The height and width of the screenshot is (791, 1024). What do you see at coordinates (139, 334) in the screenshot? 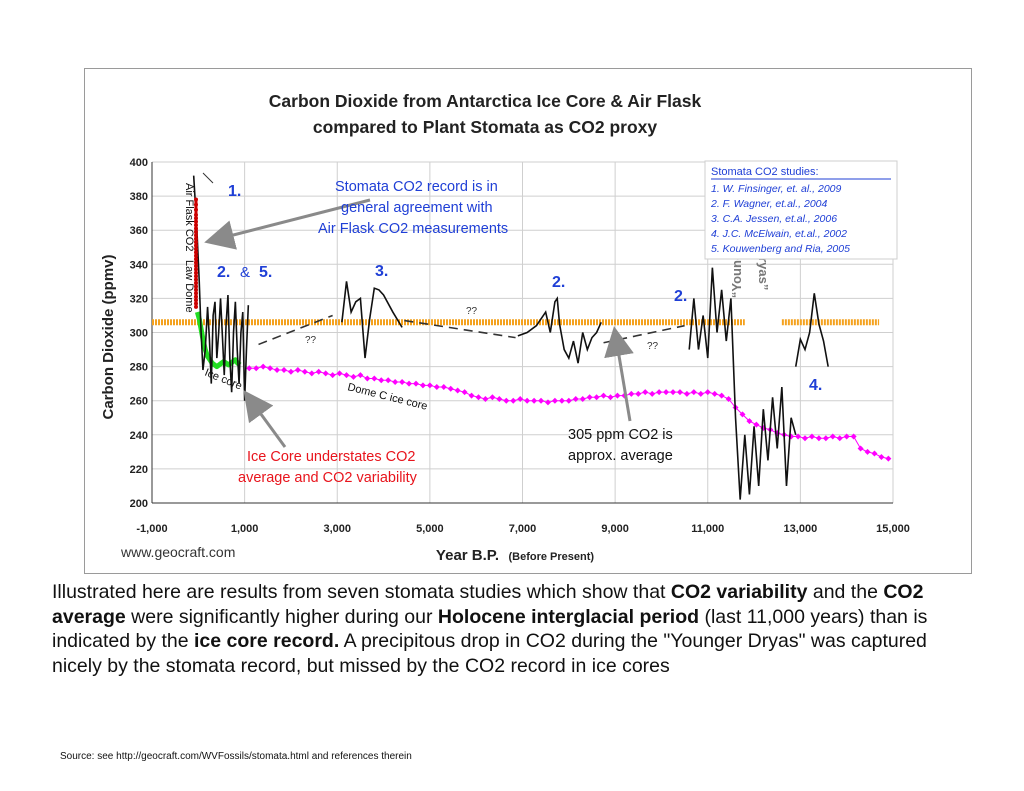
I see `y-tick-label: 300` at bounding box center [139, 334].